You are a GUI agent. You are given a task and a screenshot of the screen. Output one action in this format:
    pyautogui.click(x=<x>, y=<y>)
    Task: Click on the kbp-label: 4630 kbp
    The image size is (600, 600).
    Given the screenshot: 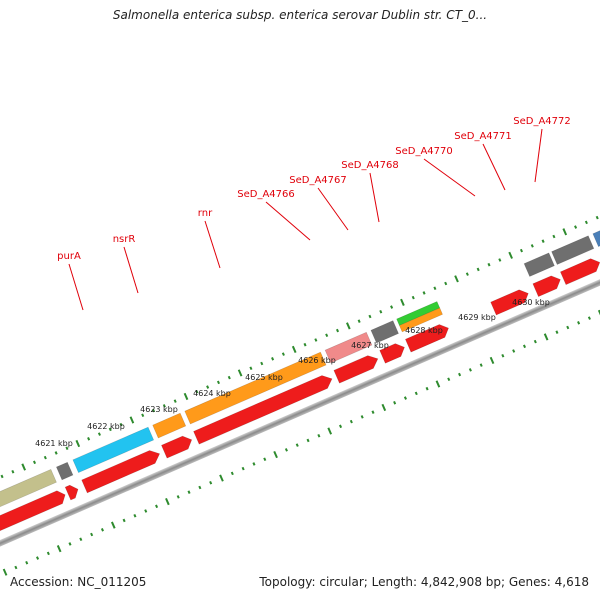 What is the action you would take?
    pyautogui.click(x=531, y=302)
    